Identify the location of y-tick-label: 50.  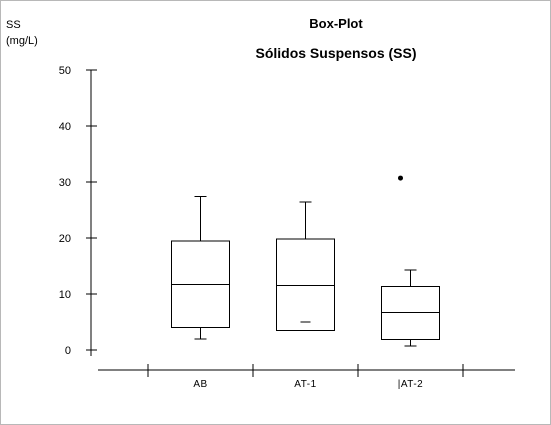
(65, 71).